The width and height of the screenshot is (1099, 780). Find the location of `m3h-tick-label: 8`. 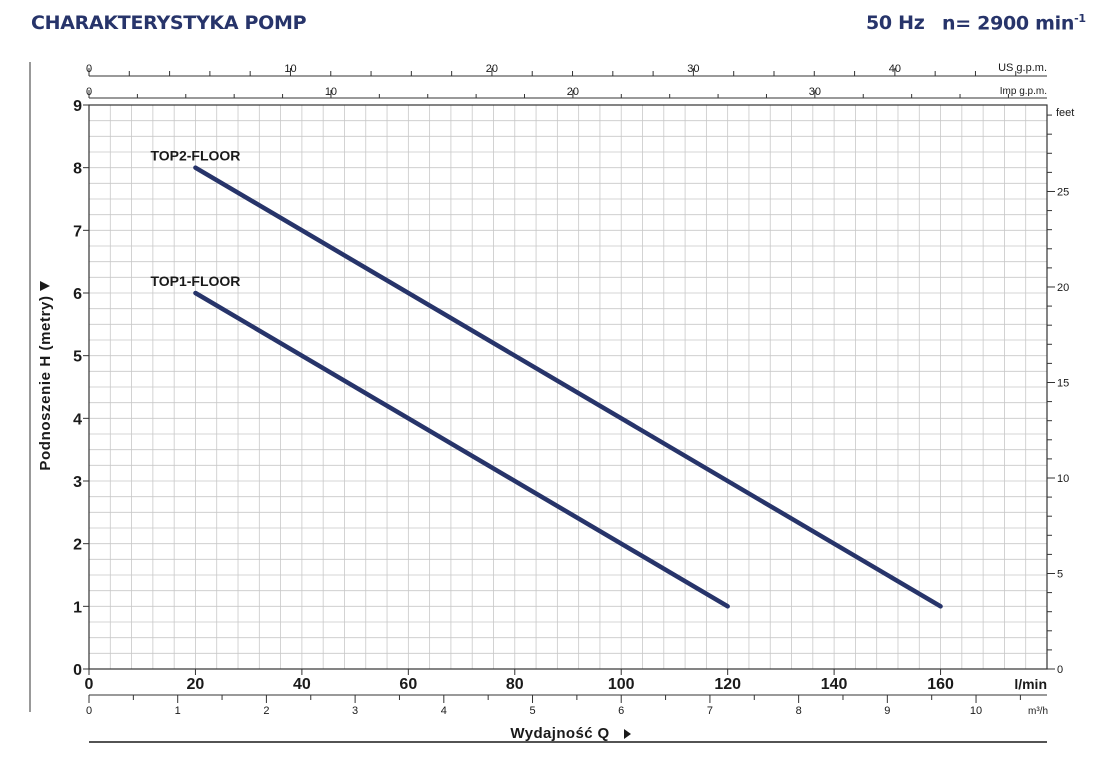

m3h-tick-label: 8 is located at coordinates (799, 711).